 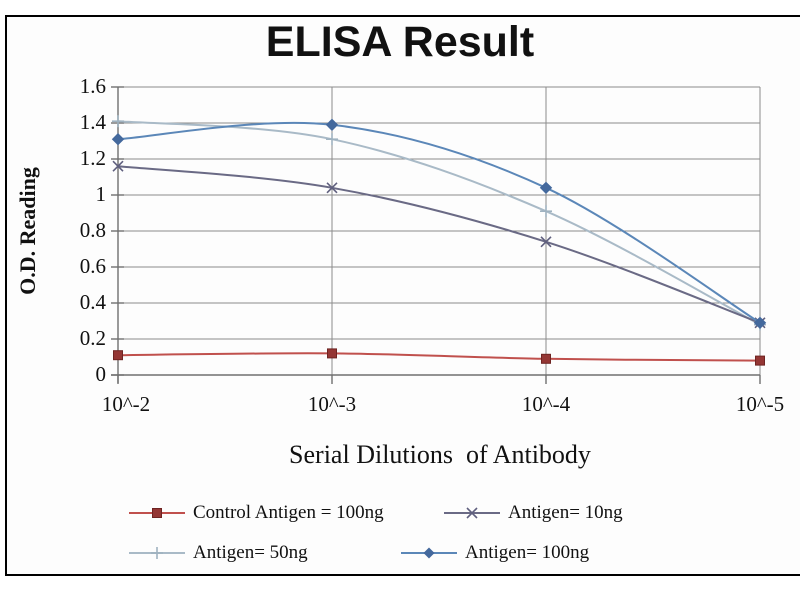 What do you see at coordinates (126, 404) in the screenshot?
I see `x-tick-label: 10^-2` at bounding box center [126, 404].